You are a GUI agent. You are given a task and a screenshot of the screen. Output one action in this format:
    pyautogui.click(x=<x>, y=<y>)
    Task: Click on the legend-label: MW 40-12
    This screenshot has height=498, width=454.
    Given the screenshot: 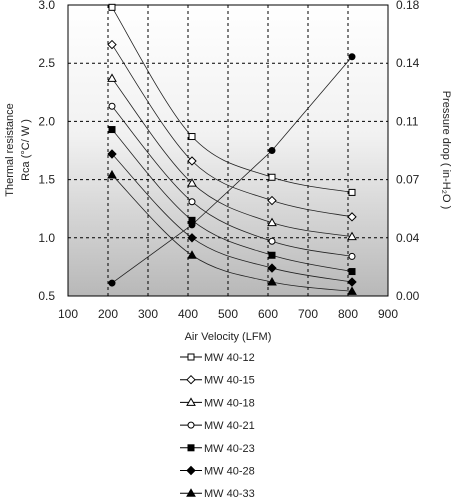 What is the action you would take?
    pyautogui.click(x=229, y=358)
    